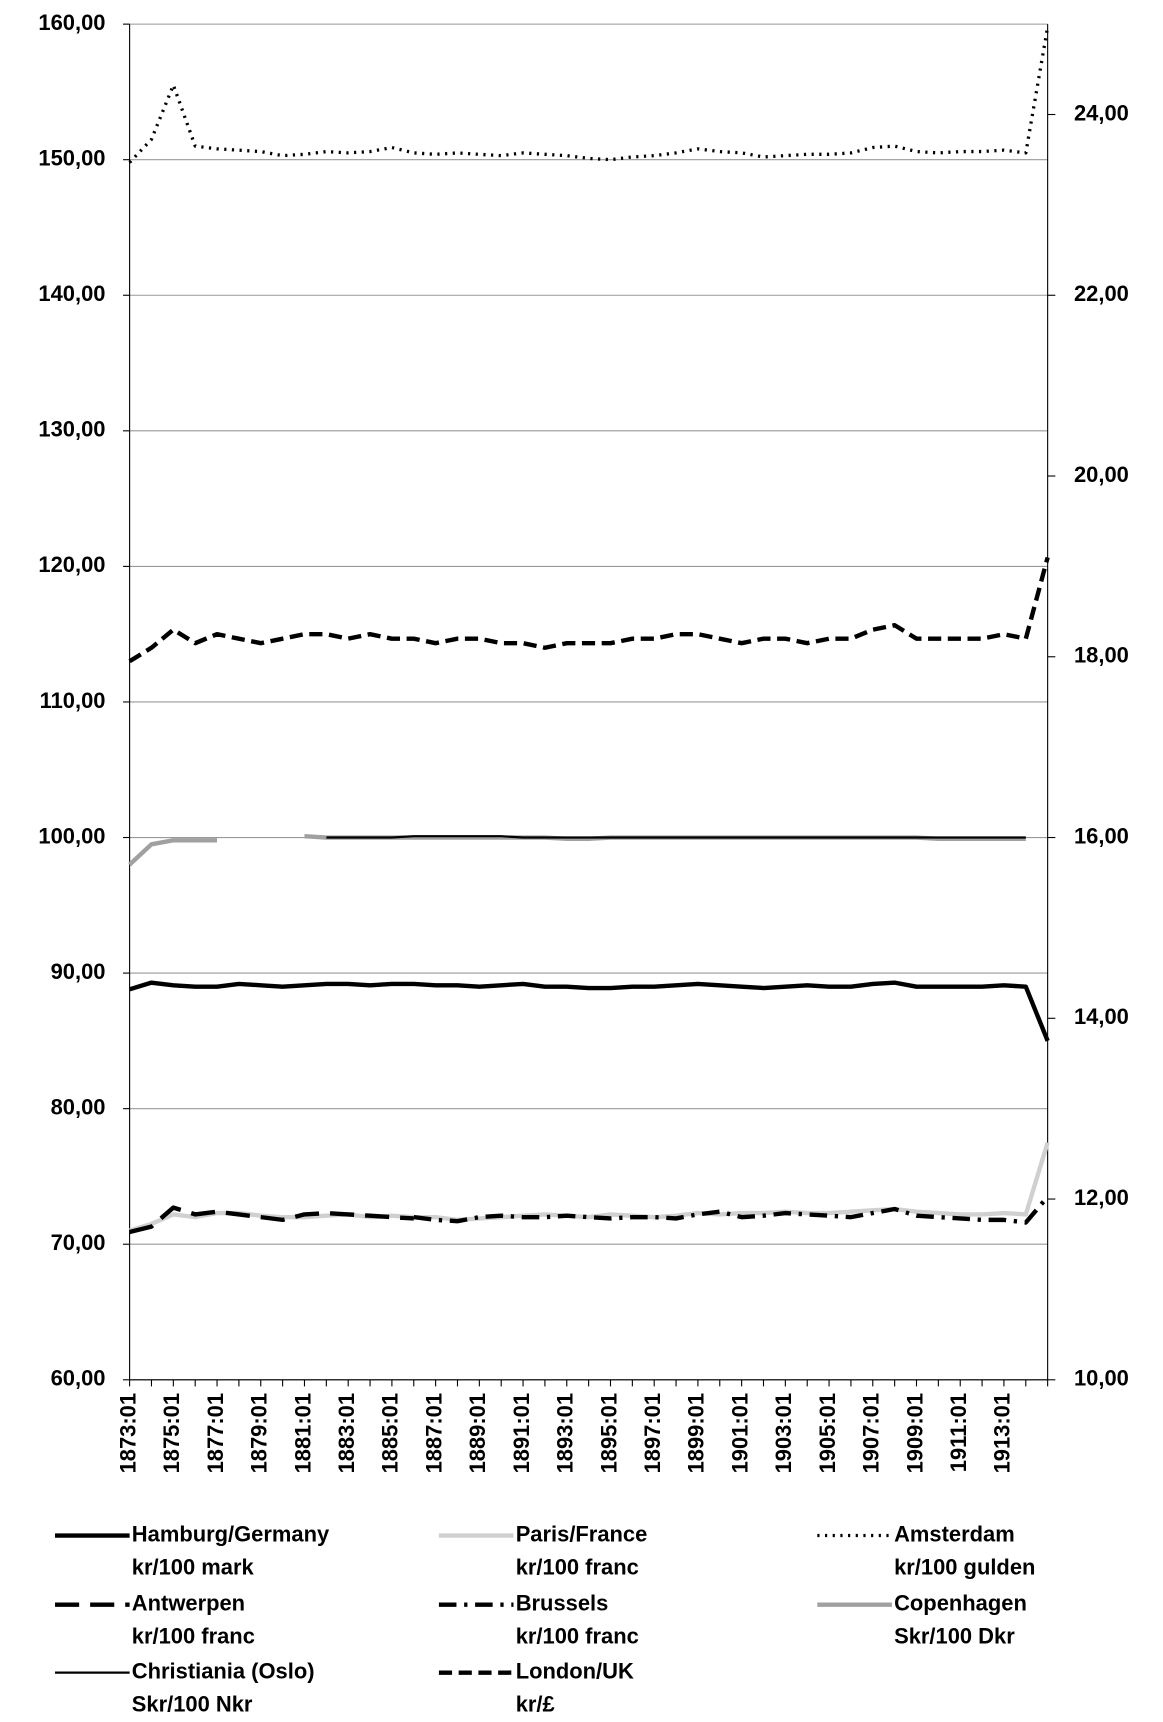 This screenshot has width=1163, height=1722. What do you see at coordinates (954, 1533) in the screenshot?
I see `legend-label-line: Amsterdam` at bounding box center [954, 1533].